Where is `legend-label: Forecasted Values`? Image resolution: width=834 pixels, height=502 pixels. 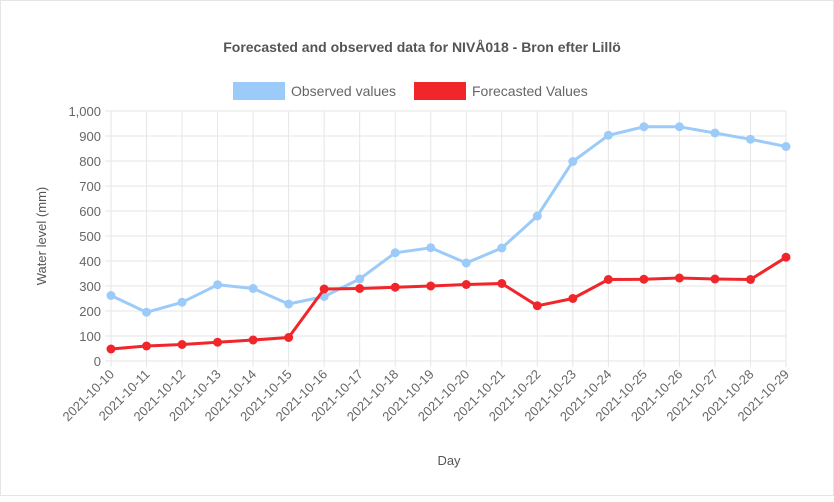 legend-label: Forecasted Values is located at coordinates (530, 91).